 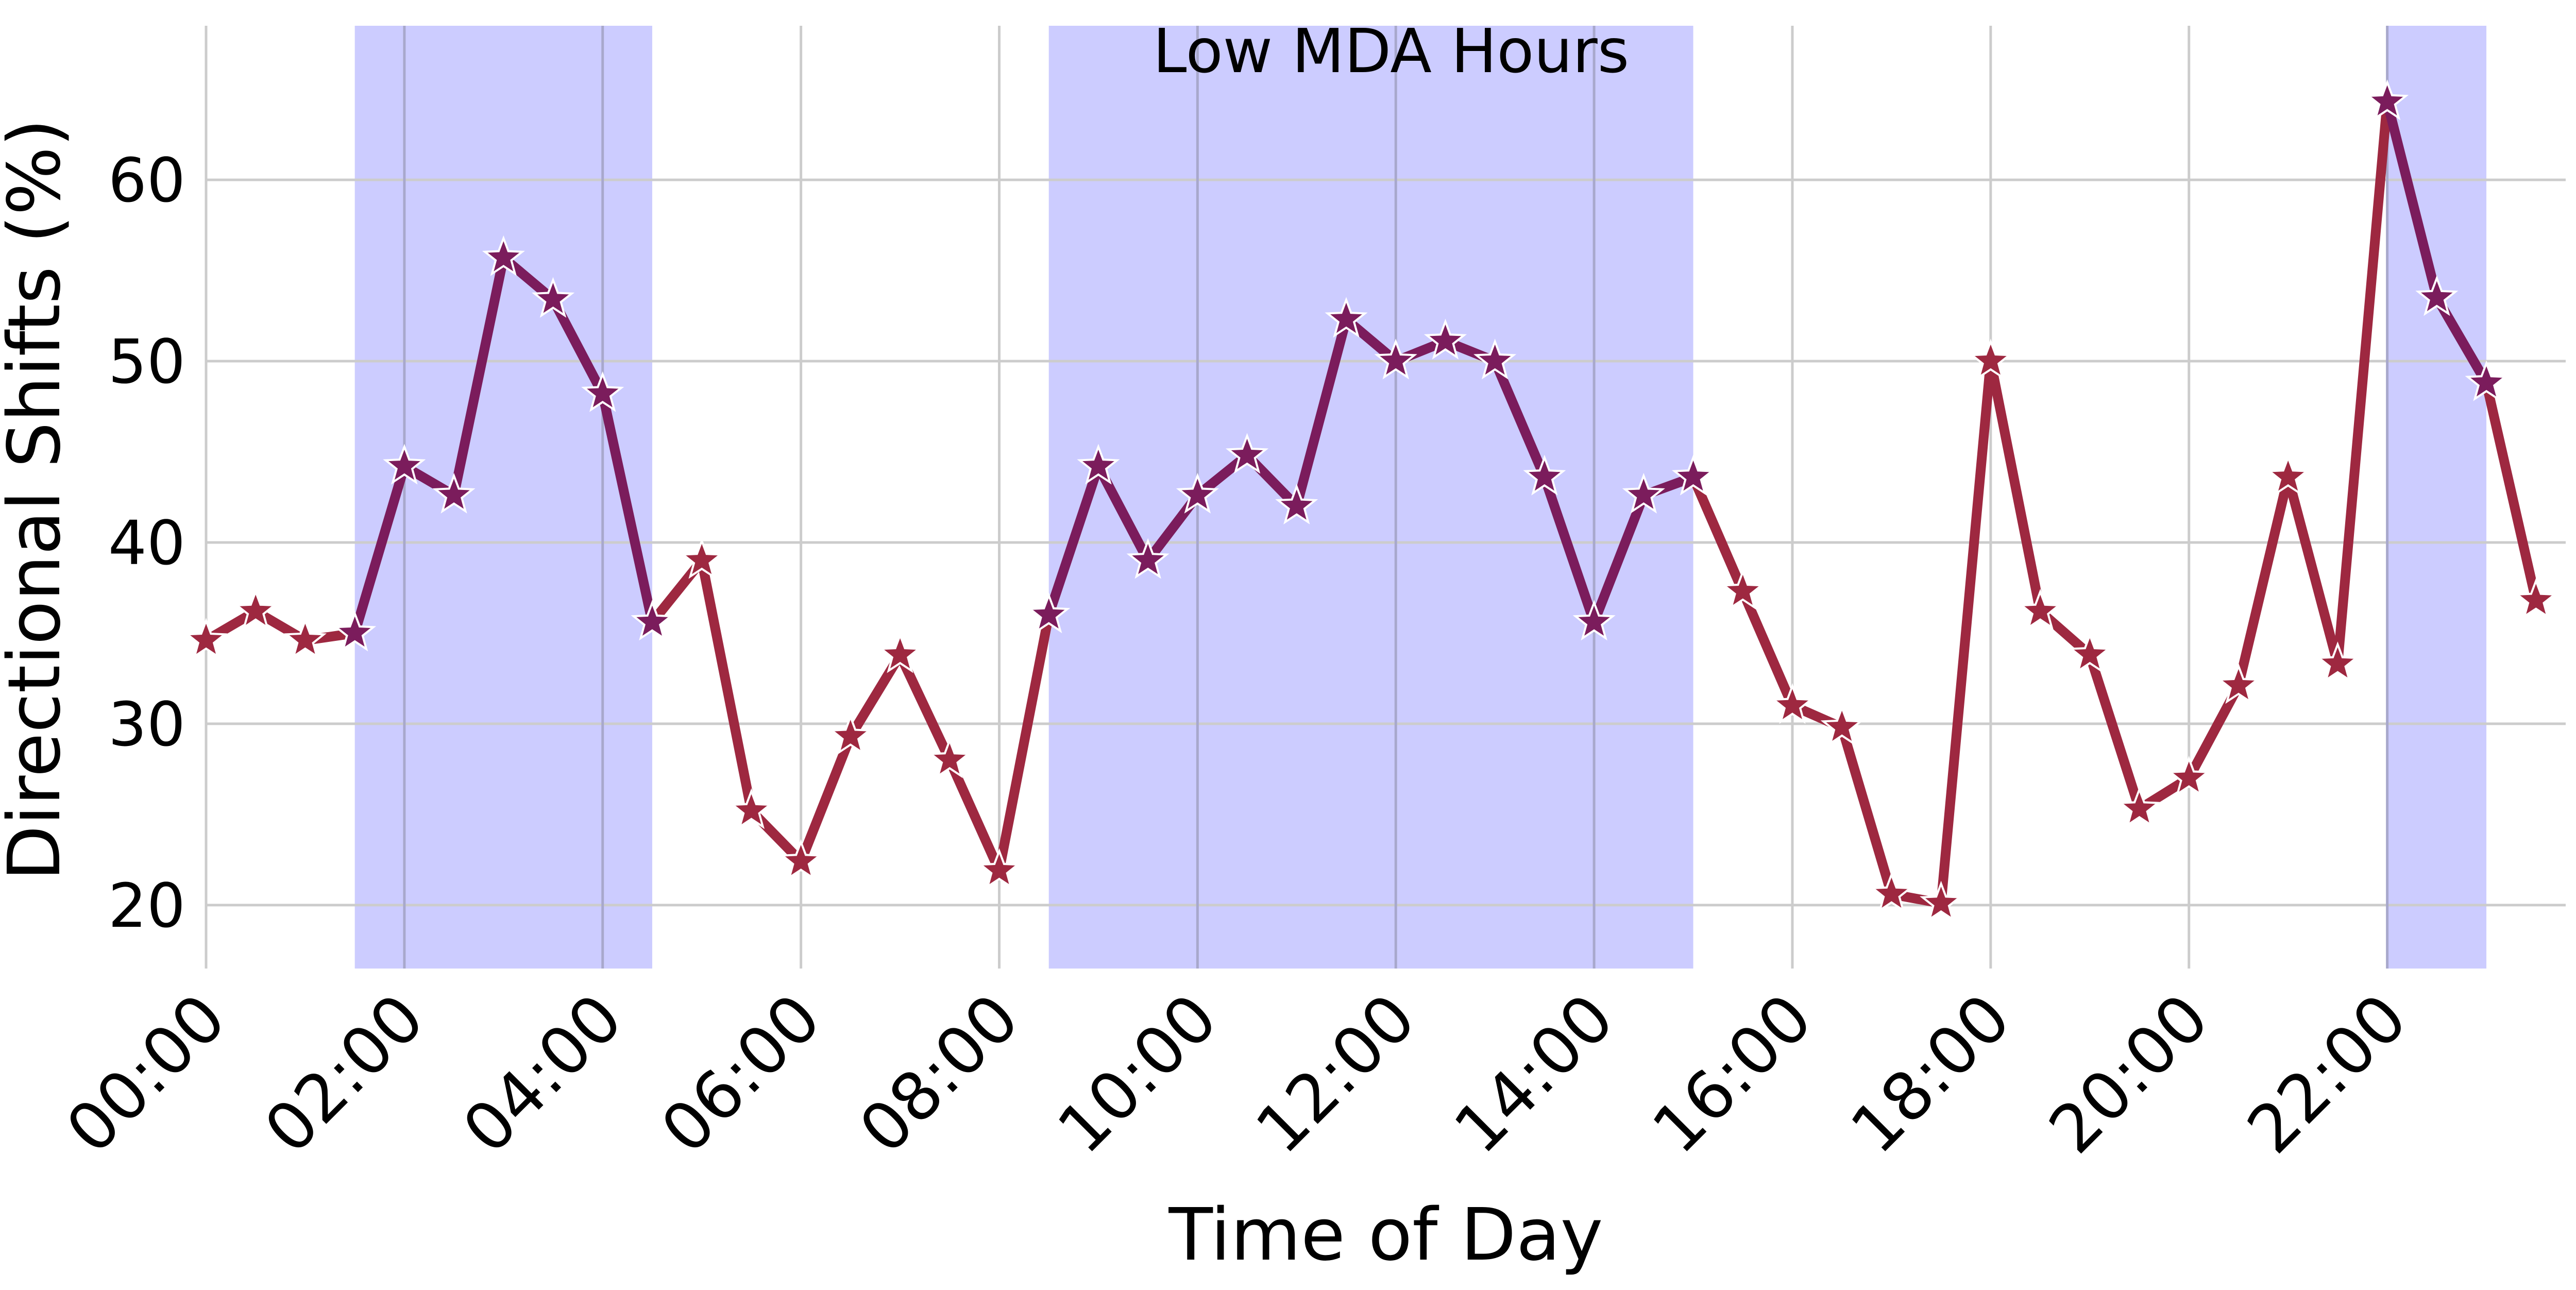 I want to click on x-axis-label: Time of Day, so click(x=1385, y=1235).